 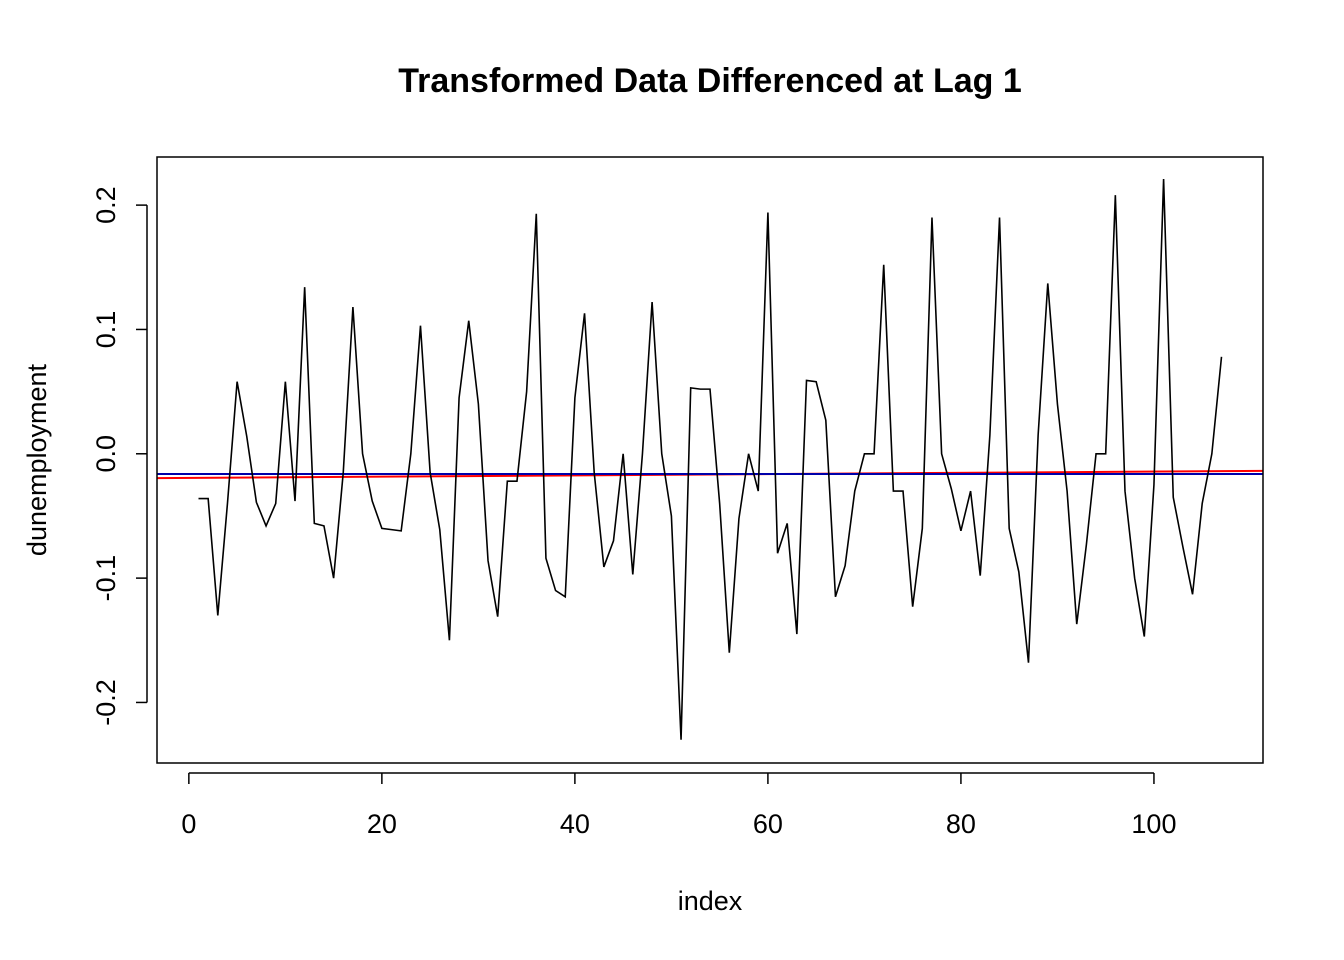 What do you see at coordinates (1153, 824) in the screenshot?
I see `x-tick-label: 100` at bounding box center [1153, 824].